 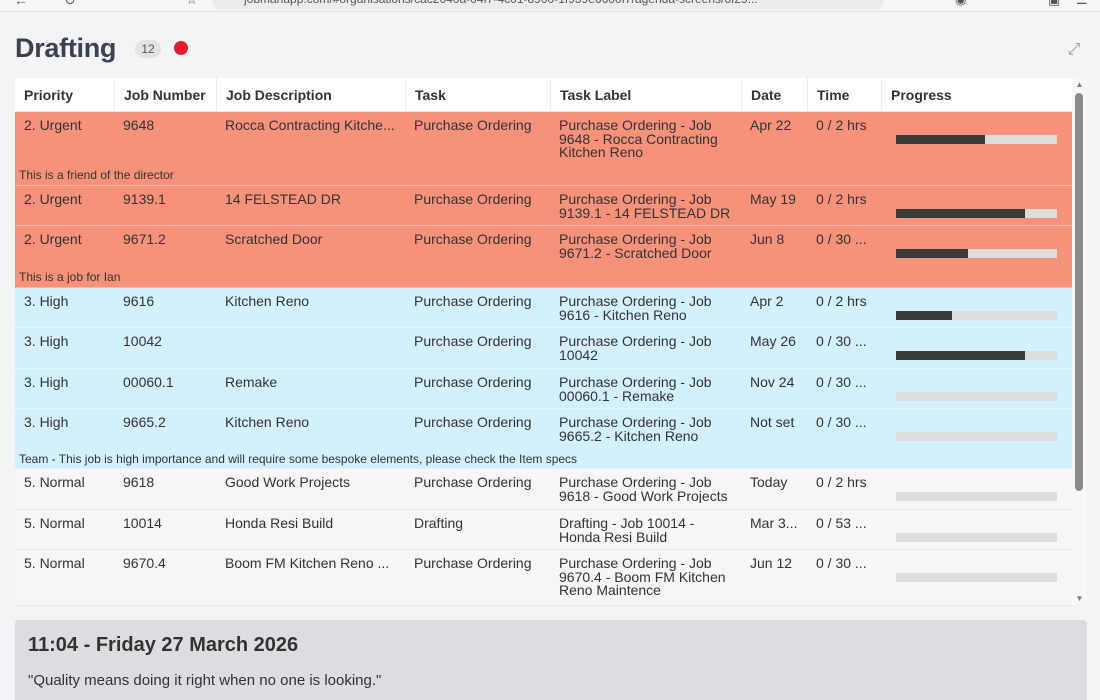 What do you see at coordinates (960, 4) in the screenshot?
I see `extension-icon: ◉` at bounding box center [960, 4].